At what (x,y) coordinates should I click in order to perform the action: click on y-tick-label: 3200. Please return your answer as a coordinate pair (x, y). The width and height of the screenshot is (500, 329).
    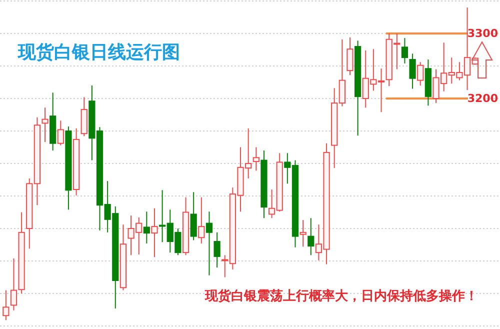
    Looking at the image, I should click on (482, 98).